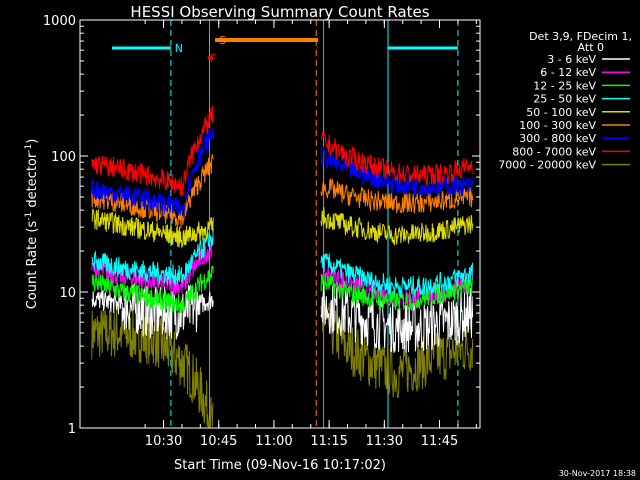 This screenshot has height=480, width=640. Describe the element at coordinates (564, 85) in the screenshot. I see `legend-label: 12 - 25 keV` at that location.